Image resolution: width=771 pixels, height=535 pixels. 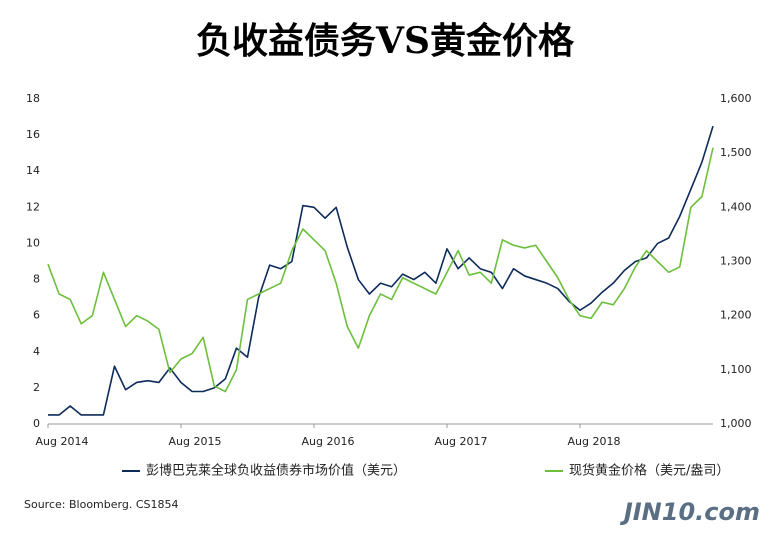 I want to click on y2-tick-label: 1,100, so click(x=736, y=369).